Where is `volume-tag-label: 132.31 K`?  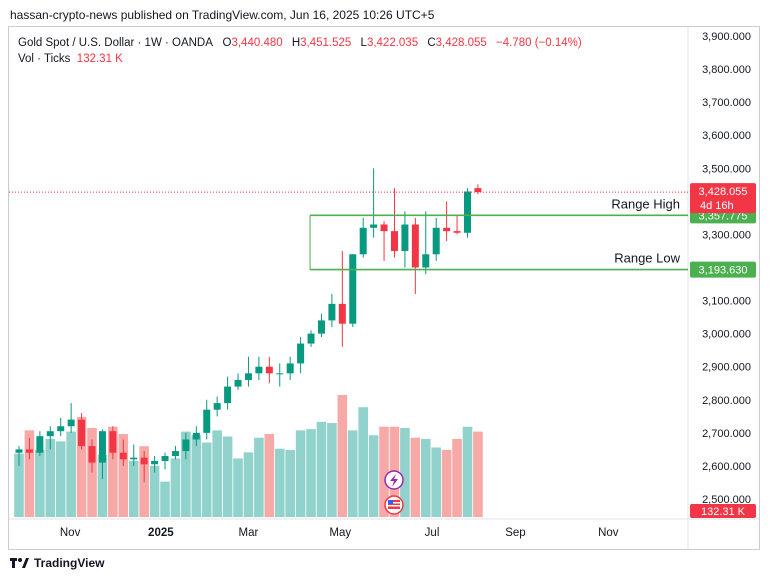 volume-tag-label: 132.31 K is located at coordinates (723, 512).